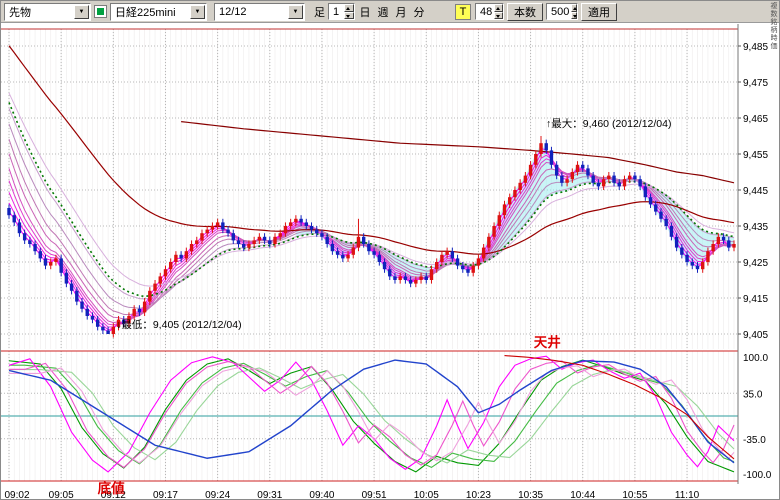 This screenshot has width=780, height=500. I want to click on symbol-dropdown: 日経225mini ▼, so click(158, 11).